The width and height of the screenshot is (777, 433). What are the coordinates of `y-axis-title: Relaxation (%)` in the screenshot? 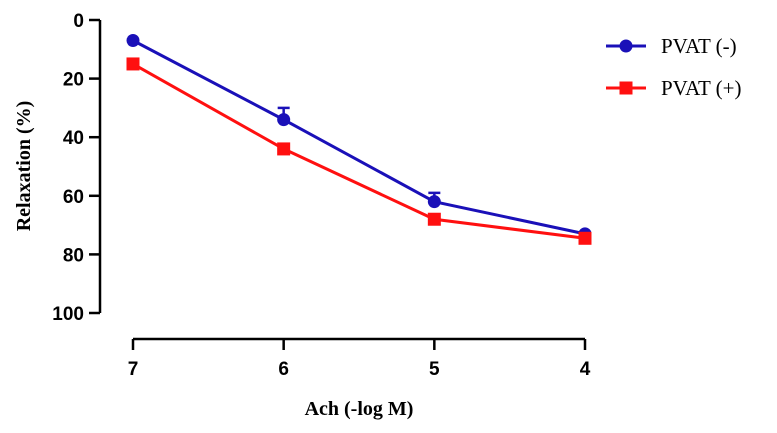 It's located at (24, 166).